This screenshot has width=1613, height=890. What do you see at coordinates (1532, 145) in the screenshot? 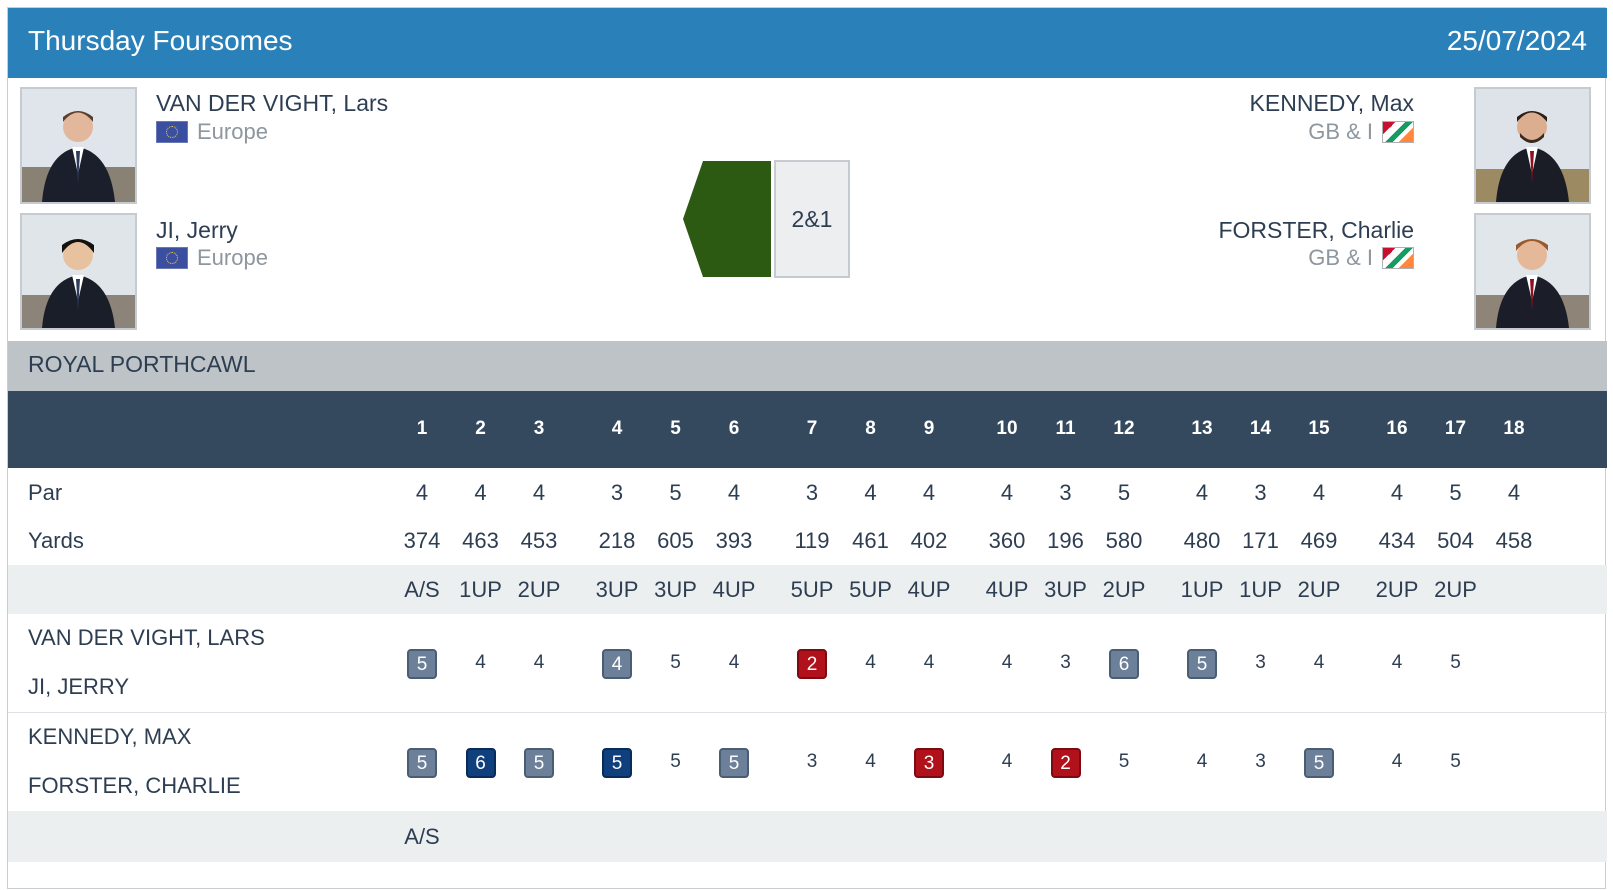
I see `player-photo-kennedy` at bounding box center [1532, 145].